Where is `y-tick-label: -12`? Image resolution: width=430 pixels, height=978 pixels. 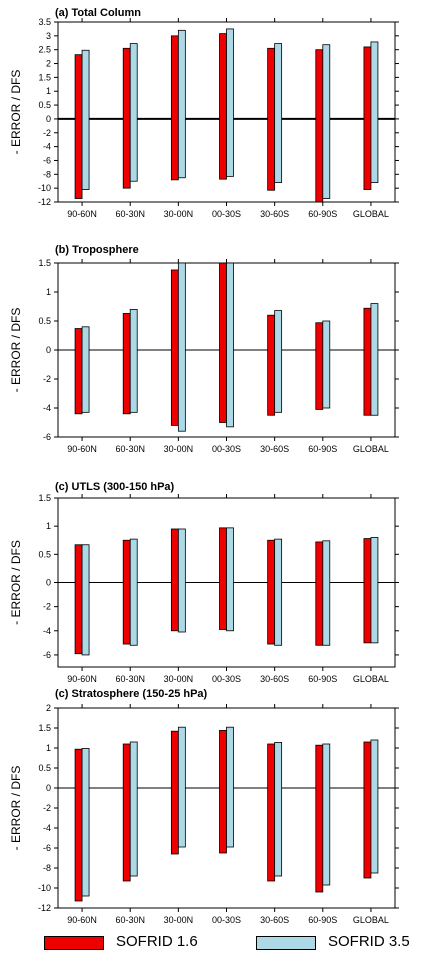 y-tick-label: -12 is located at coordinates (44, 202).